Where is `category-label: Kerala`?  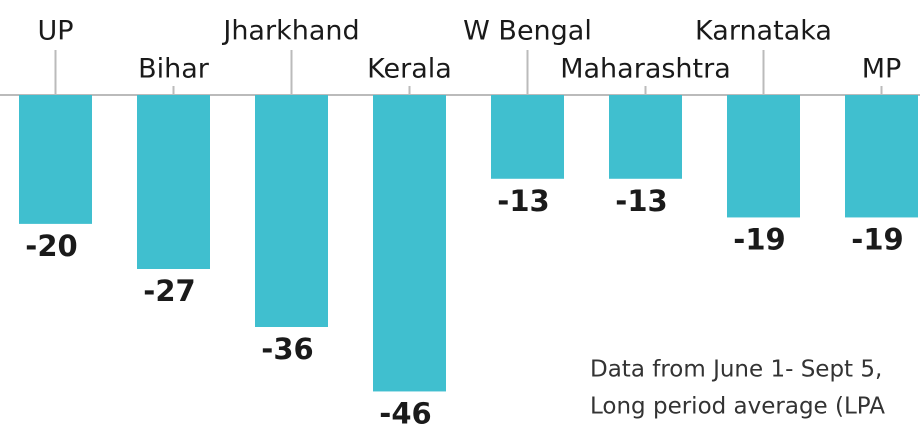 category-label: Kerala is located at coordinates (409, 69).